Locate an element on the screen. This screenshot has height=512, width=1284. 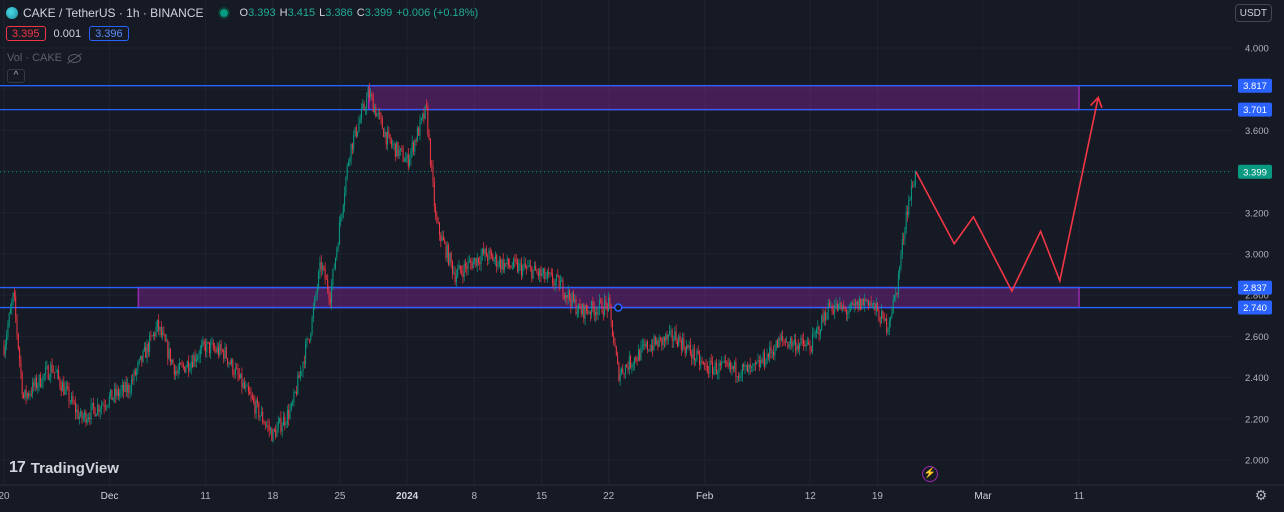
eye-hidden-icon is located at coordinates (75, 58).